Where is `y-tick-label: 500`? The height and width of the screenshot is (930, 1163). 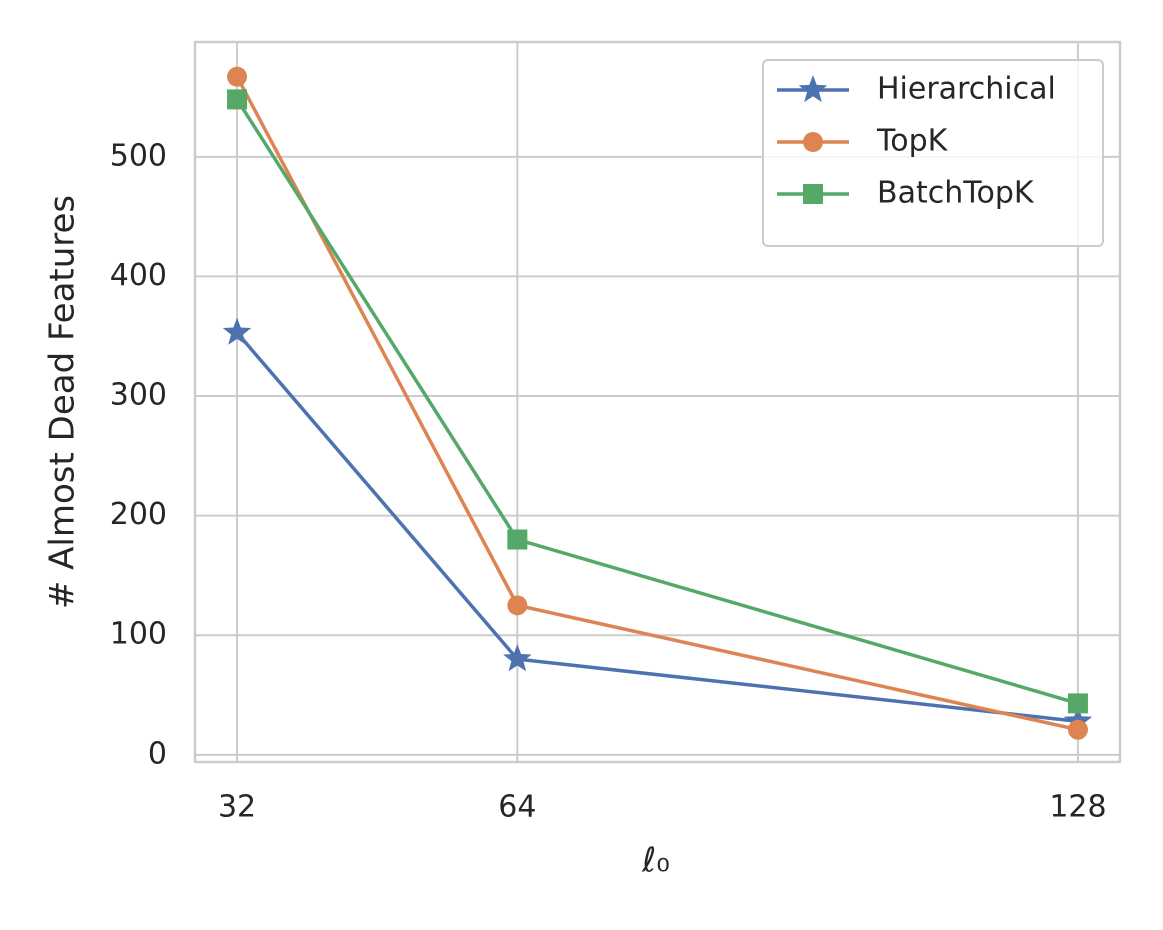
y-tick-label: 500 is located at coordinates (138, 155).